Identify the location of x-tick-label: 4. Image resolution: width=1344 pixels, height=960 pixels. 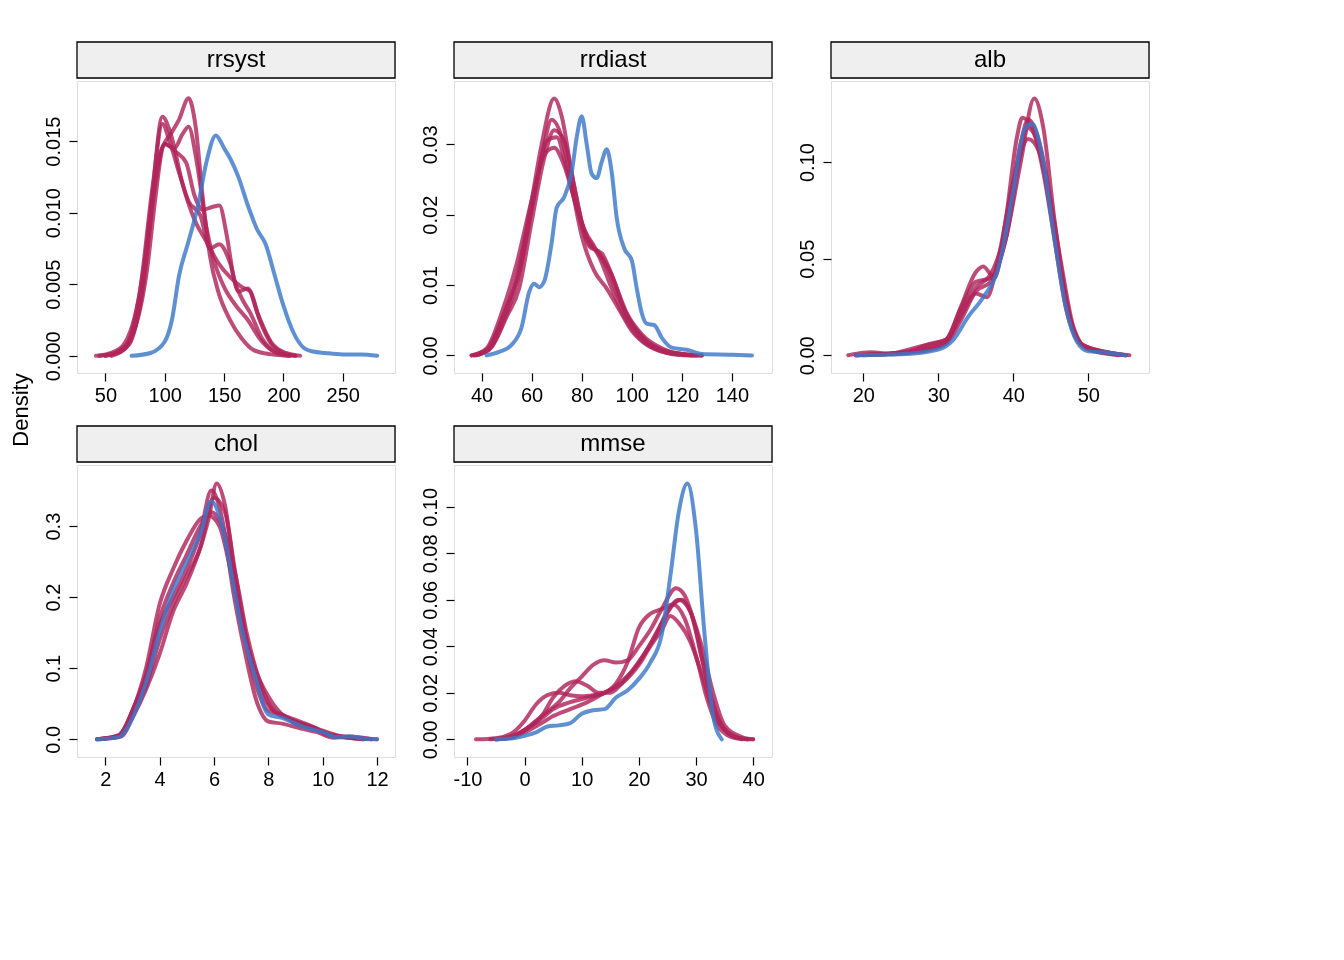
(160, 778).